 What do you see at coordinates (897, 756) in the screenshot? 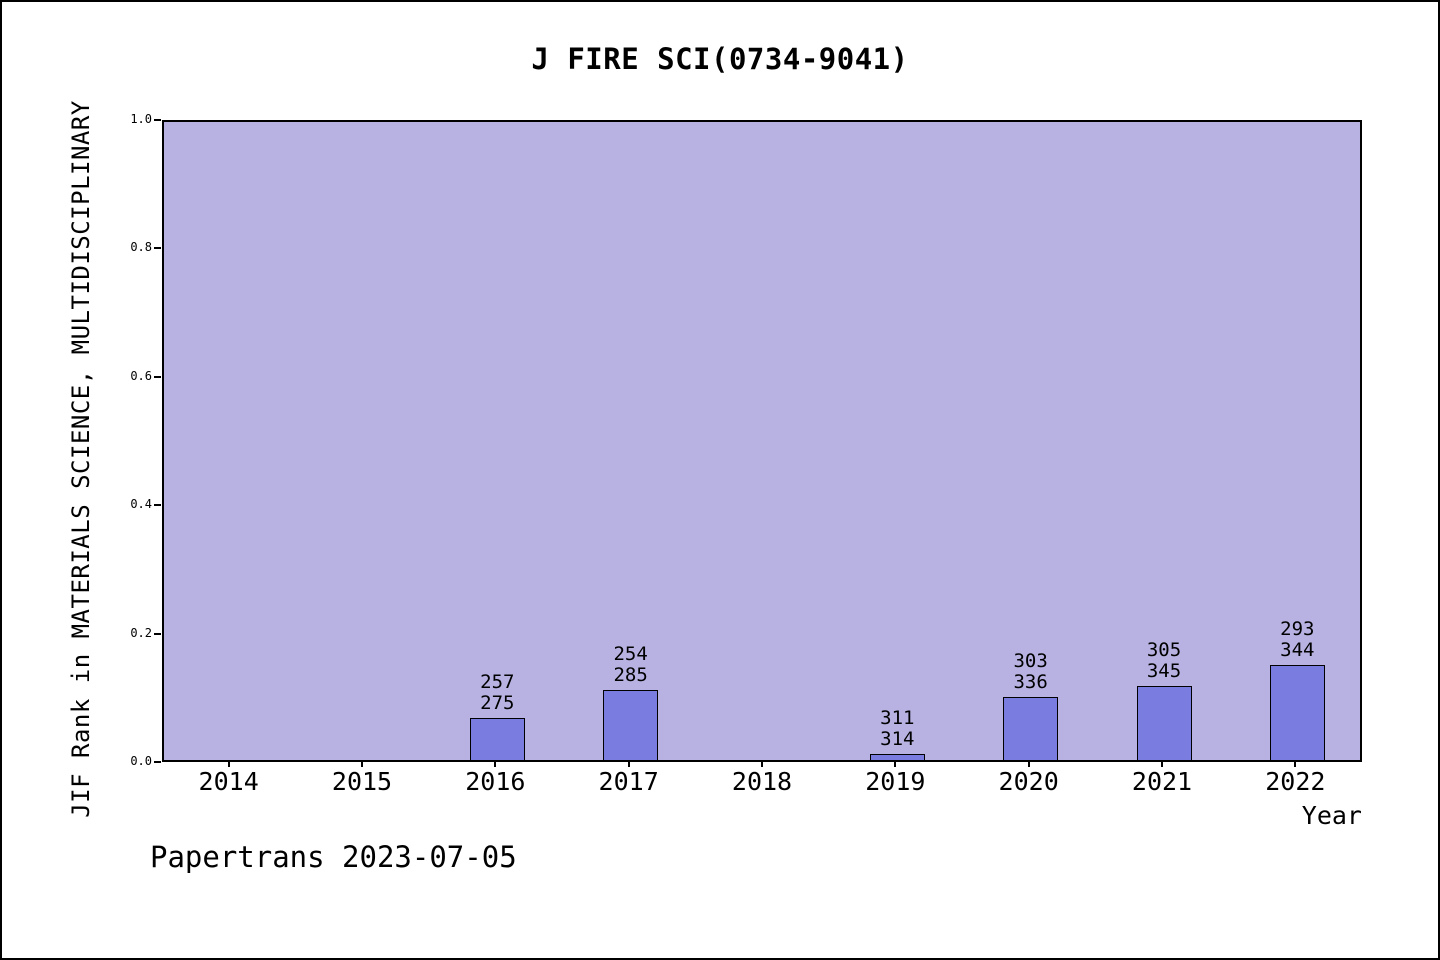
I see `bar-2019` at bounding box center [897, 756].